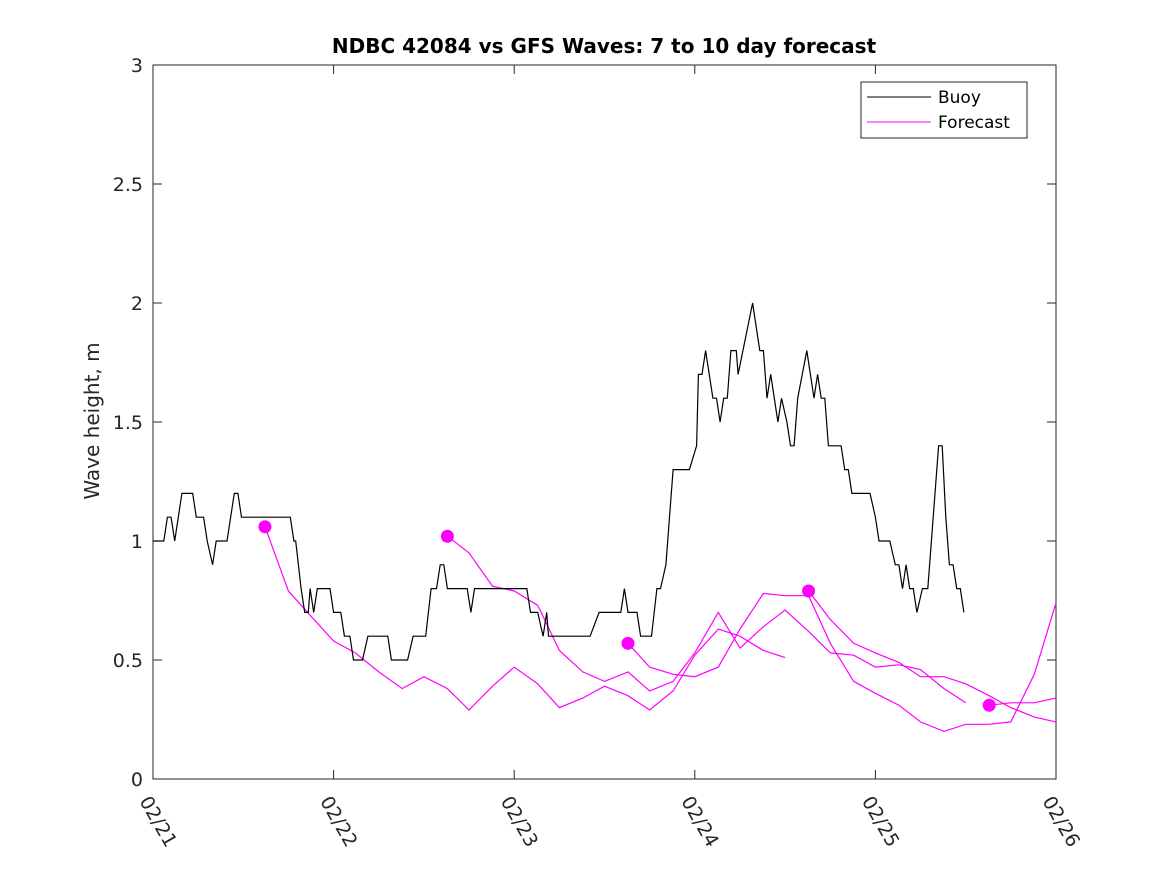 The image size is (1167, 875). What do you see at coordinates (137, 66) in the screenshot?
I see `y-tick-label: 3` at bounding box center [137, 66].